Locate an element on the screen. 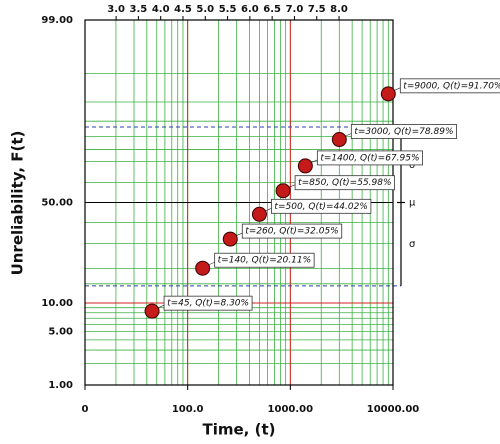 The height and width of the screenshot is (444, 500). data-label: t=45, Q(t)=8.30% is located at coordinates (208, 304).